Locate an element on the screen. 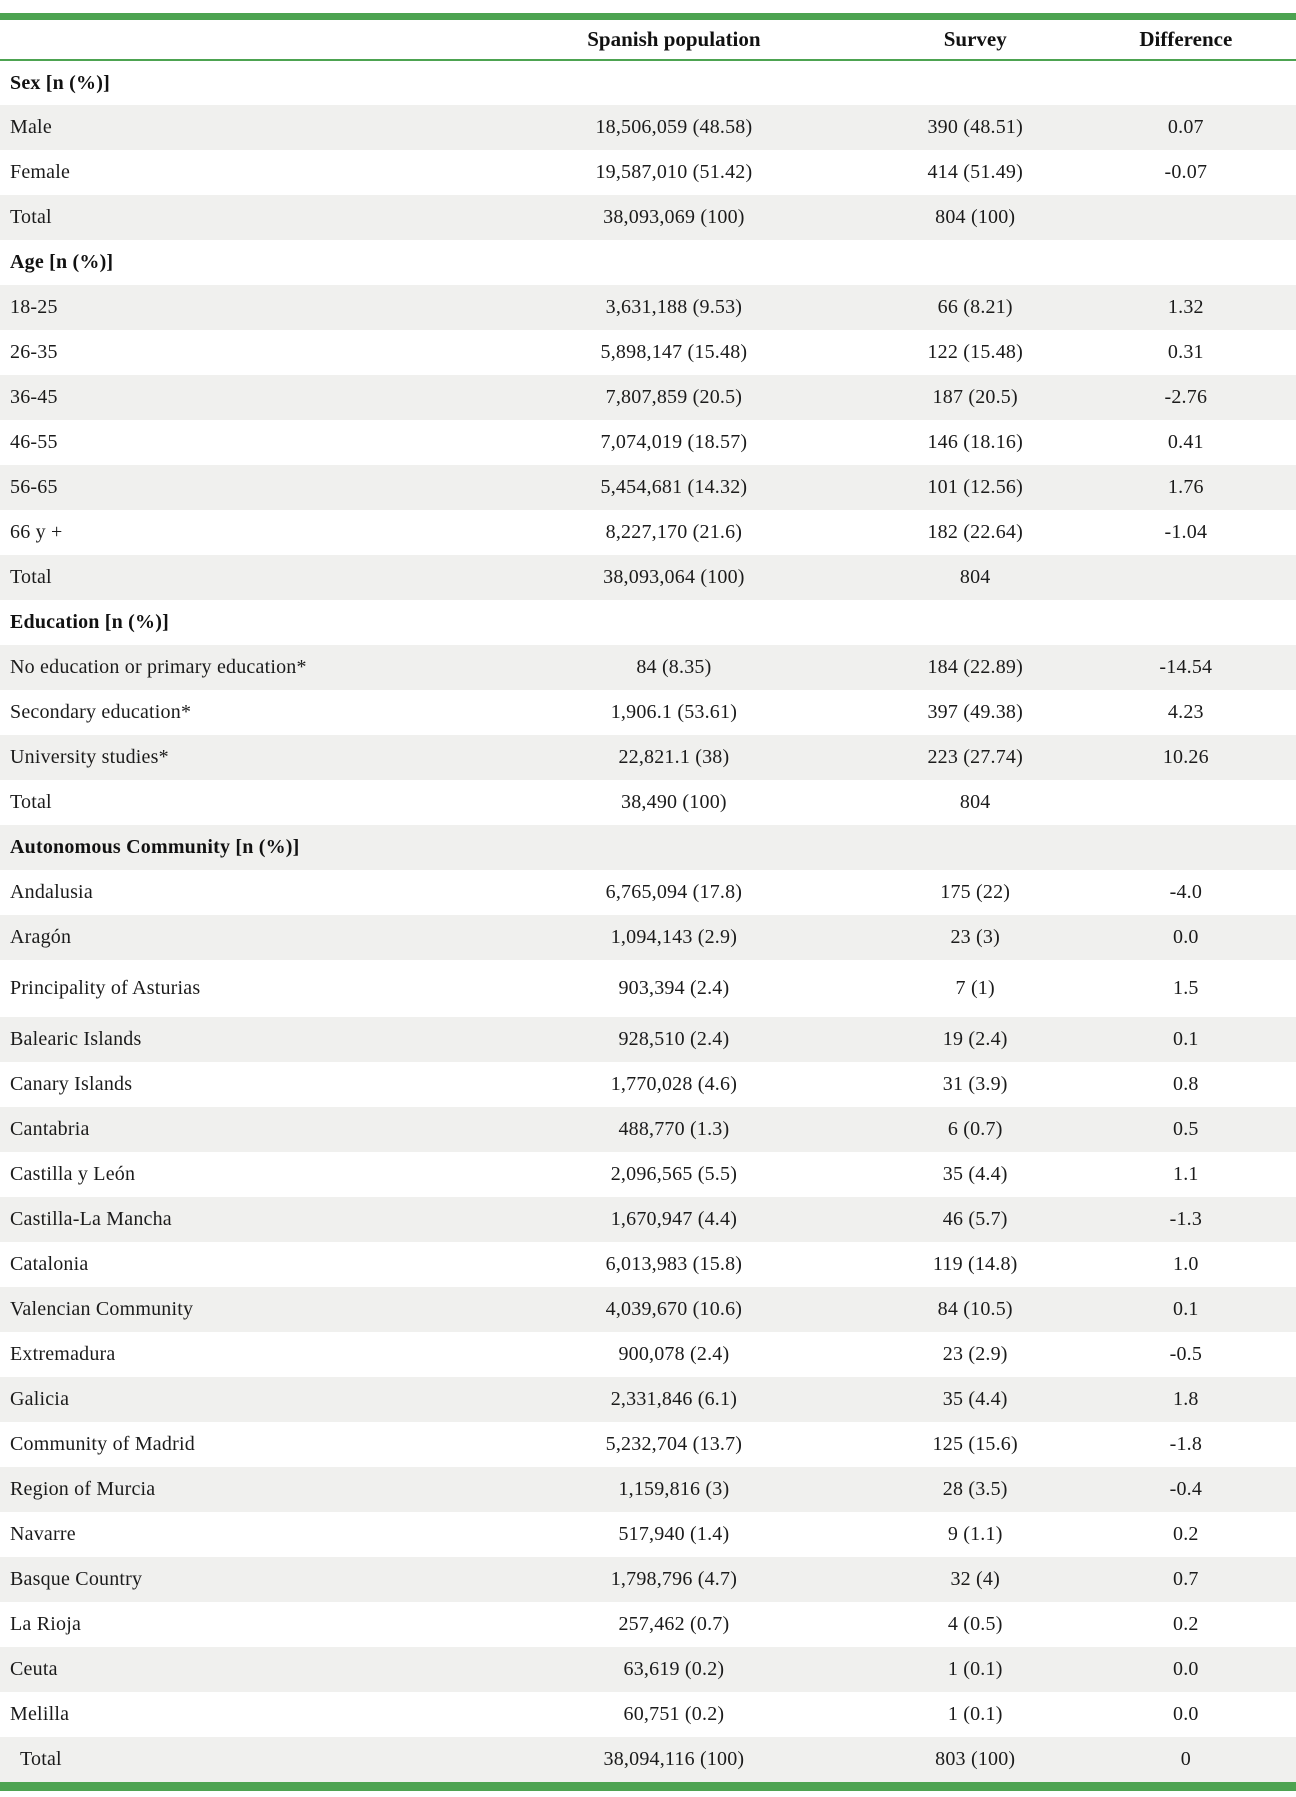  cell-spanish: 60,751 (0.2) is located at coordinates (674, 1714).